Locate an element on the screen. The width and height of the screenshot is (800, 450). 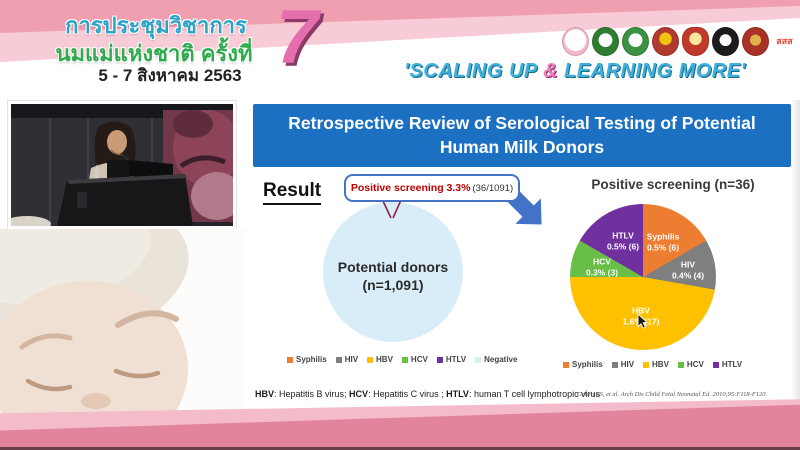
conference-title-line2: นมแม่แห่งชาติ ครั้งที่ is located at coordinates (154, 53).